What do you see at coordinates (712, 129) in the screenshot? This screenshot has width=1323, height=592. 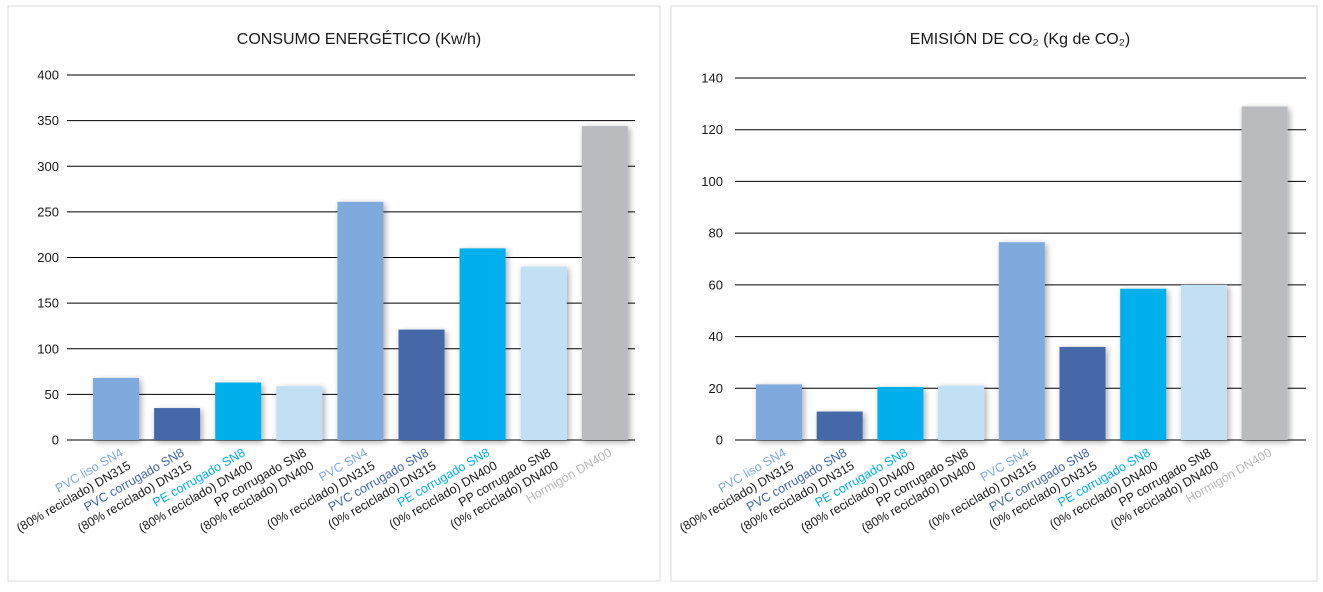 I see `y-tick-label: 120` at bounding box center [712, 129].